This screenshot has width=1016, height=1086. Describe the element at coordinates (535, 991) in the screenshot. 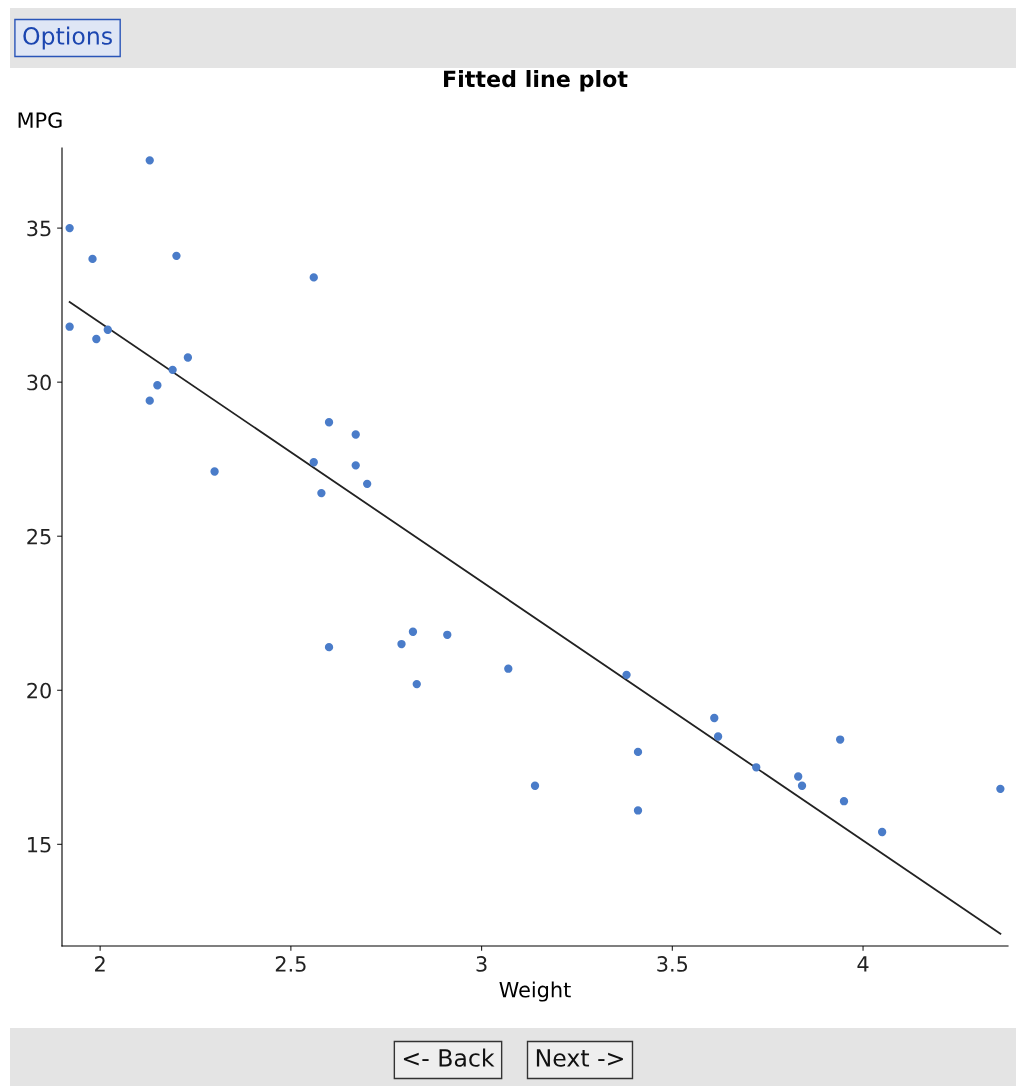

I see `x-axis-title: Weight` at that location.